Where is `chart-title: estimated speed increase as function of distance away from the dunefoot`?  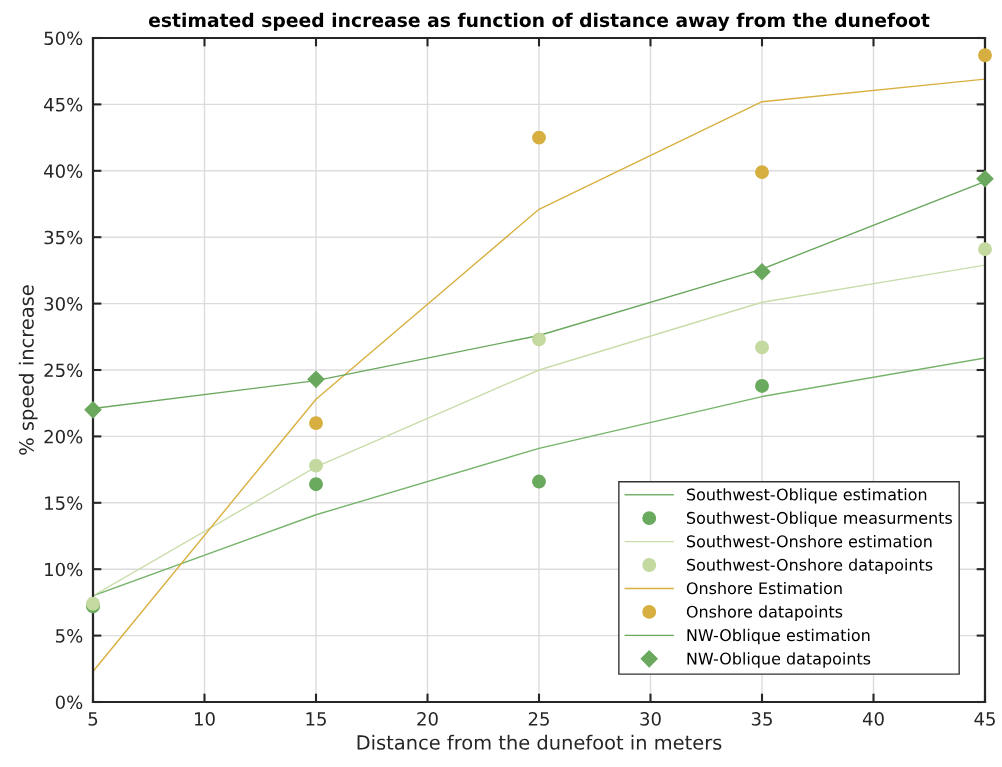 chart-title: estimated speed increase as function of distance away from the dunefoot is located at coordinates (539, 21).